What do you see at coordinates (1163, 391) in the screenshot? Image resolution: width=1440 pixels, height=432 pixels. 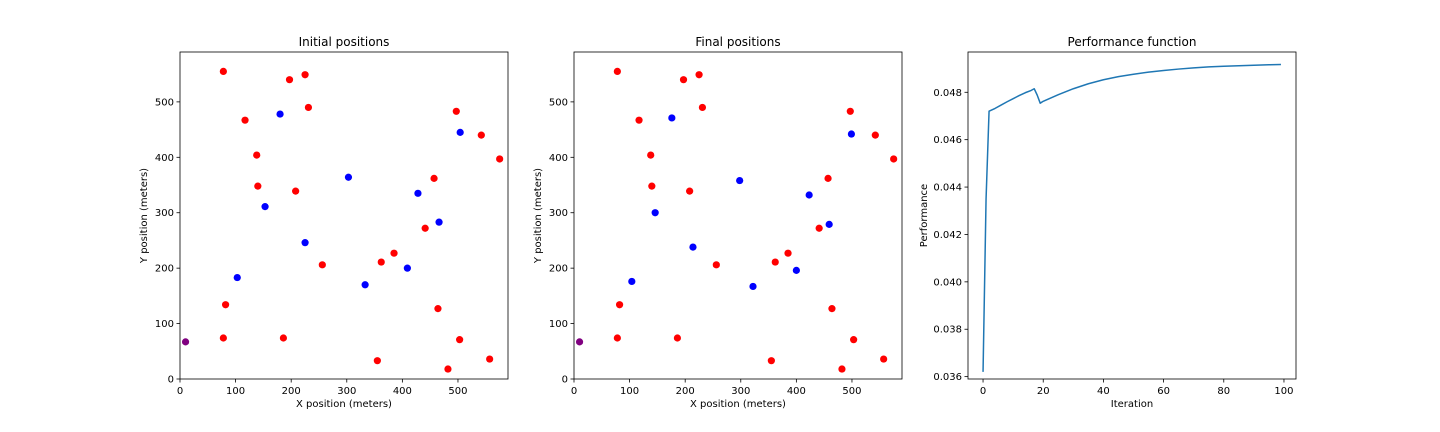 I see `x-tick-label: 60` at bounding box center [1163, 391].